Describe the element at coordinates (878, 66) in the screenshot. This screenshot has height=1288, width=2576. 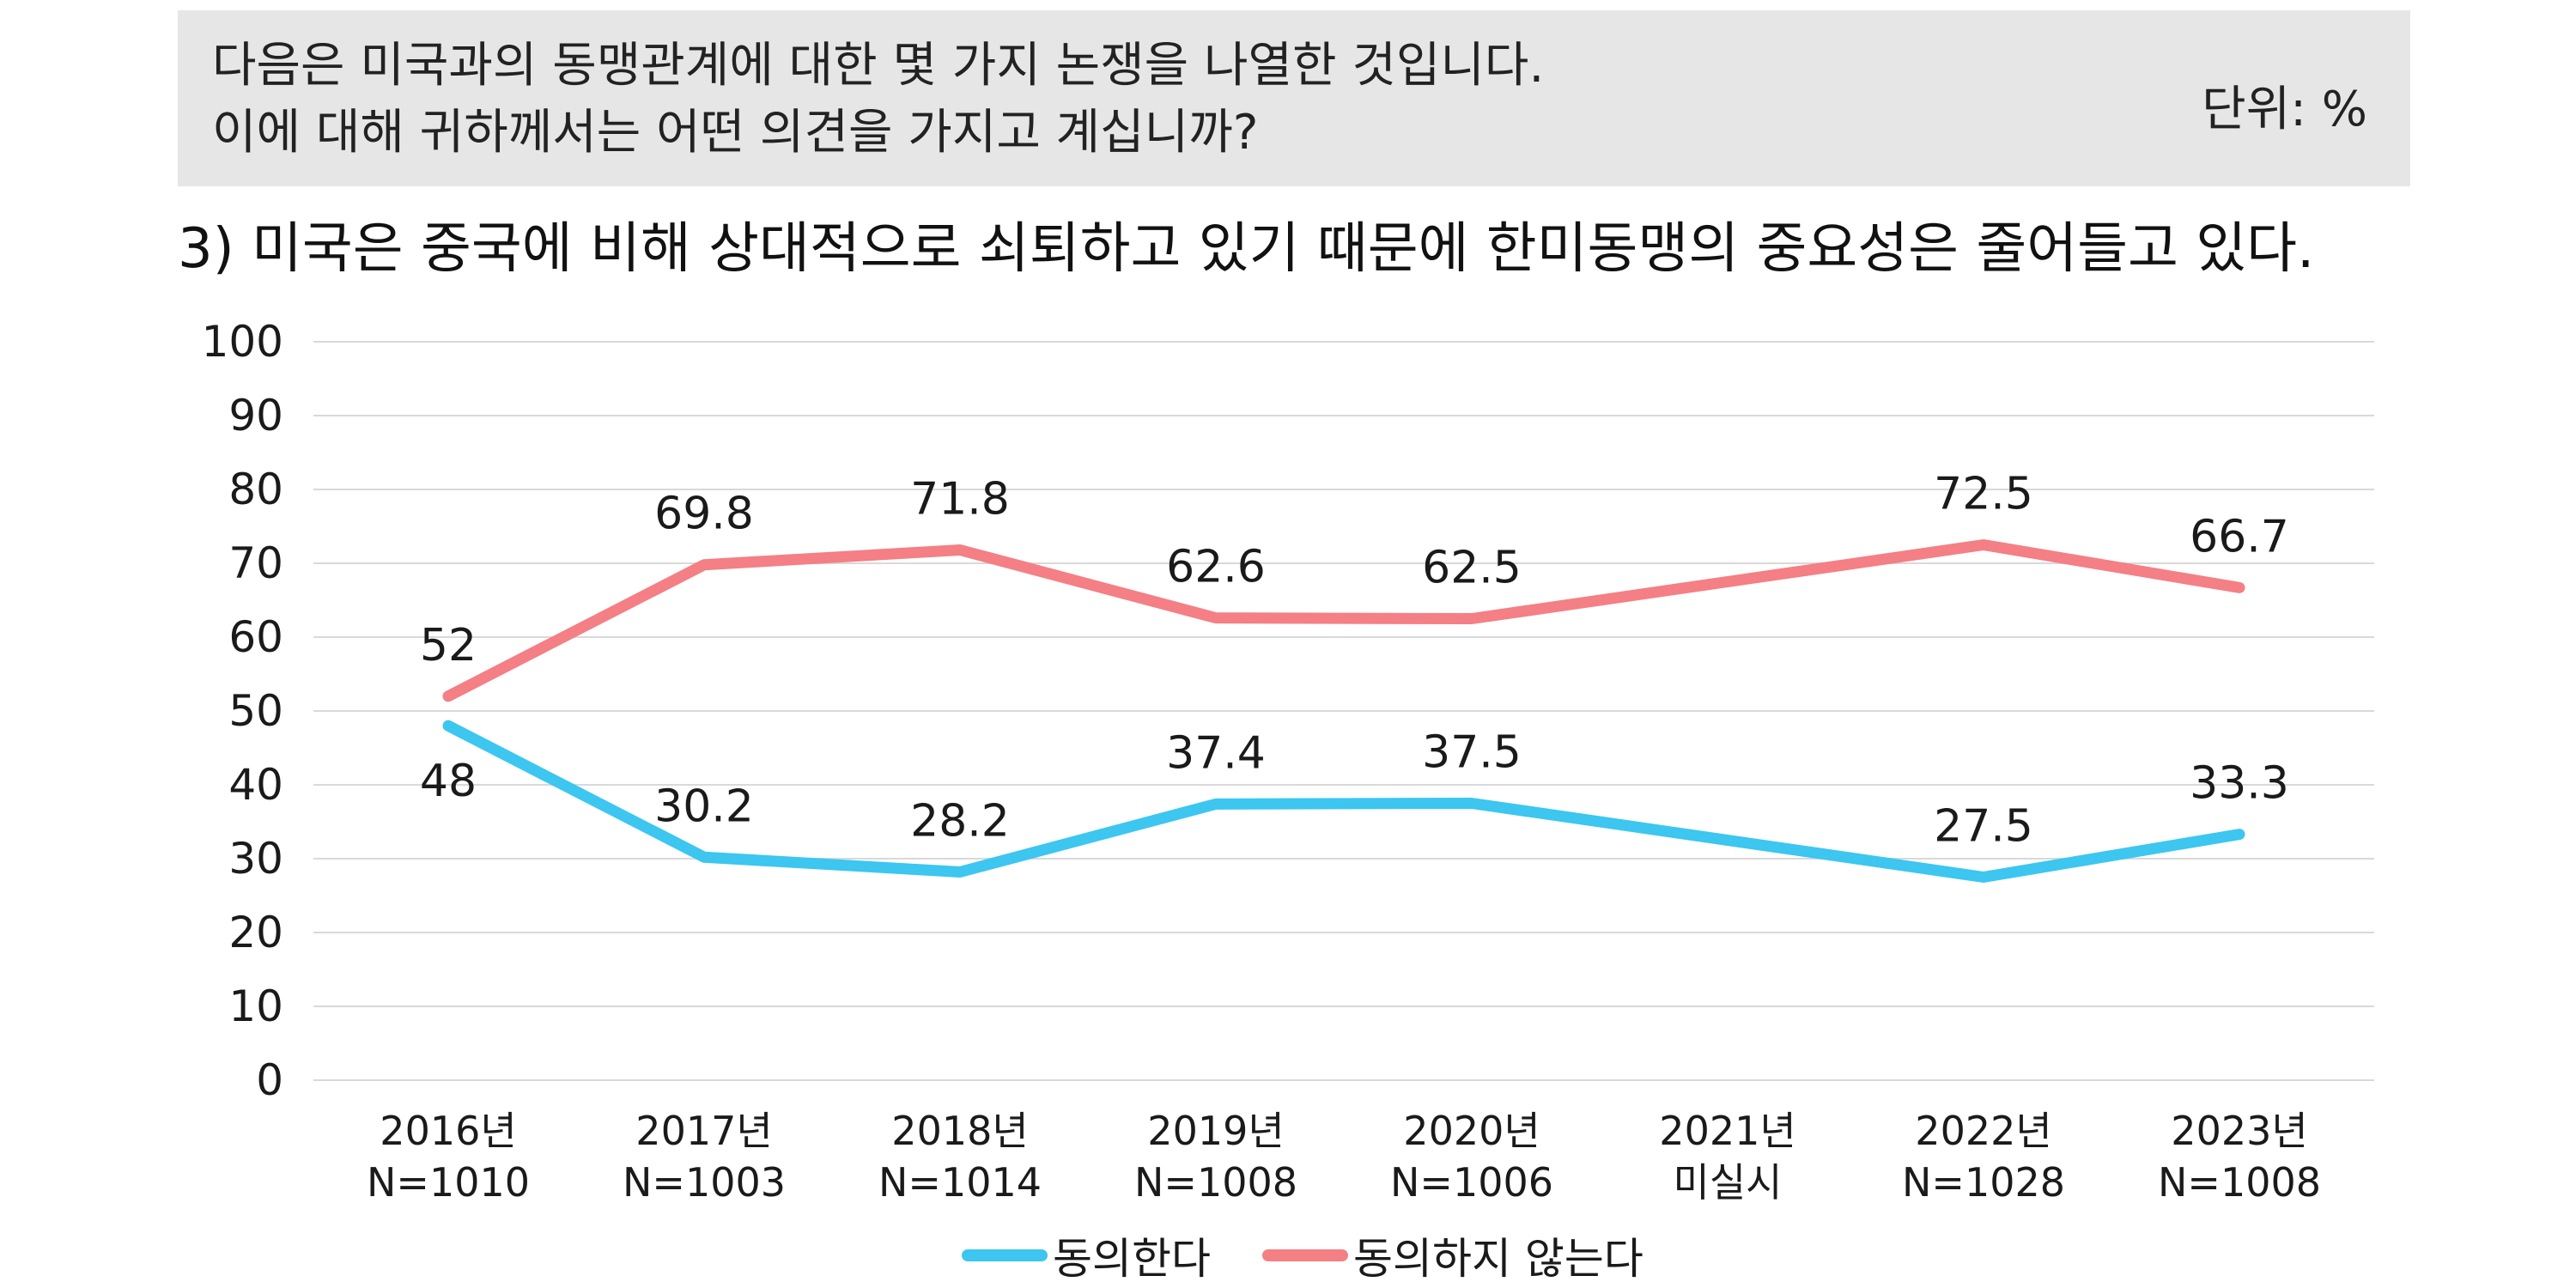
I see `question-line-1: 다음은 미국과의 동맹관계에 대한 몇 가지 논쟁을 나열한 것입니다.` at that location.